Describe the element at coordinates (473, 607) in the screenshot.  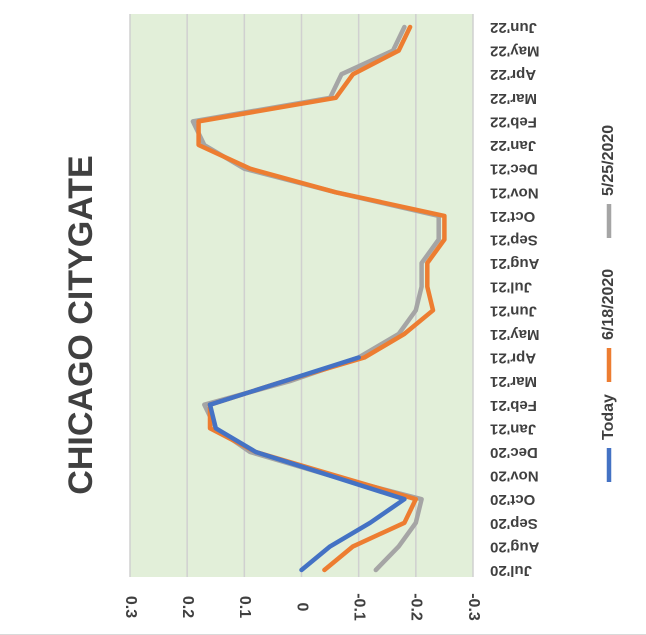
I see `value-tick-label: -0.3` at that location.